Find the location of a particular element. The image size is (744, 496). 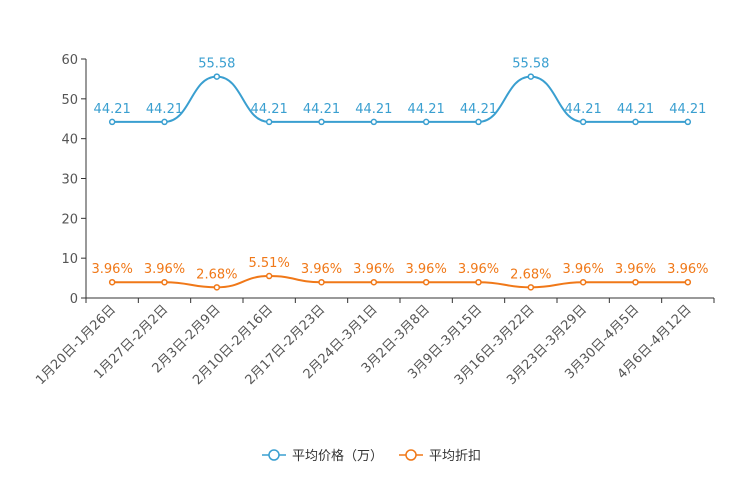

legend-item-2: 平均折扣 is located at coordinates (440, 456).